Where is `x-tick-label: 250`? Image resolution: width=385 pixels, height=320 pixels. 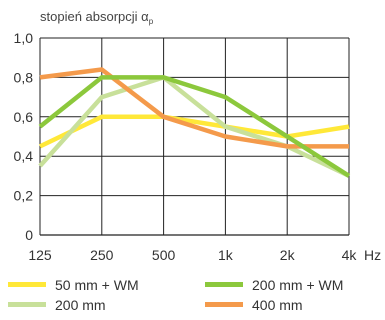
x-tick-label: 250 is located at coordinates (102, 255).